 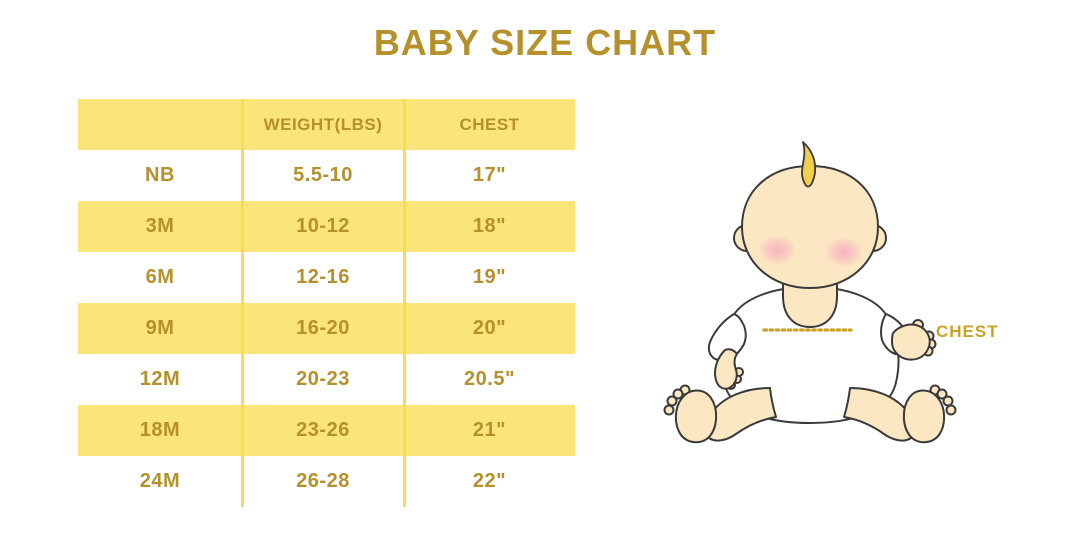 I want to click on baby-leg-left, so click(x=740, y=414).